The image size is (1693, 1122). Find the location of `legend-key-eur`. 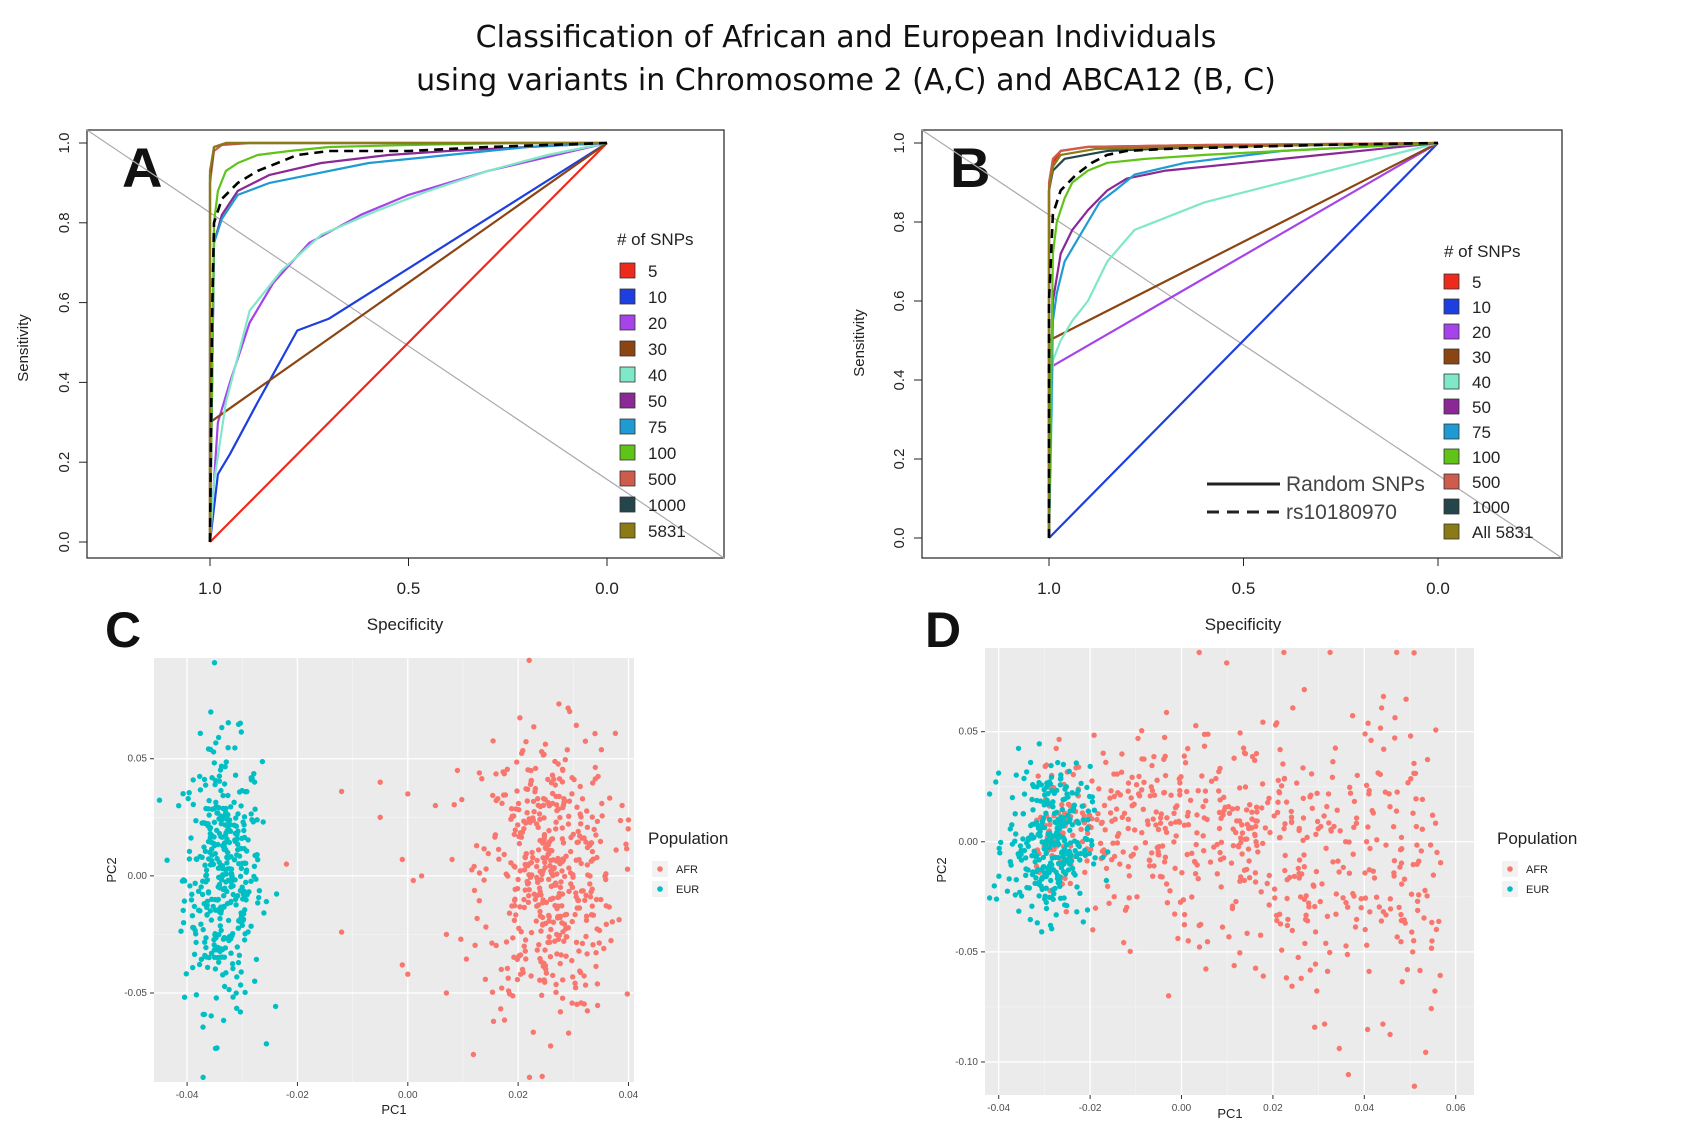

legend-key-eur is located at coordinates (660, 889).